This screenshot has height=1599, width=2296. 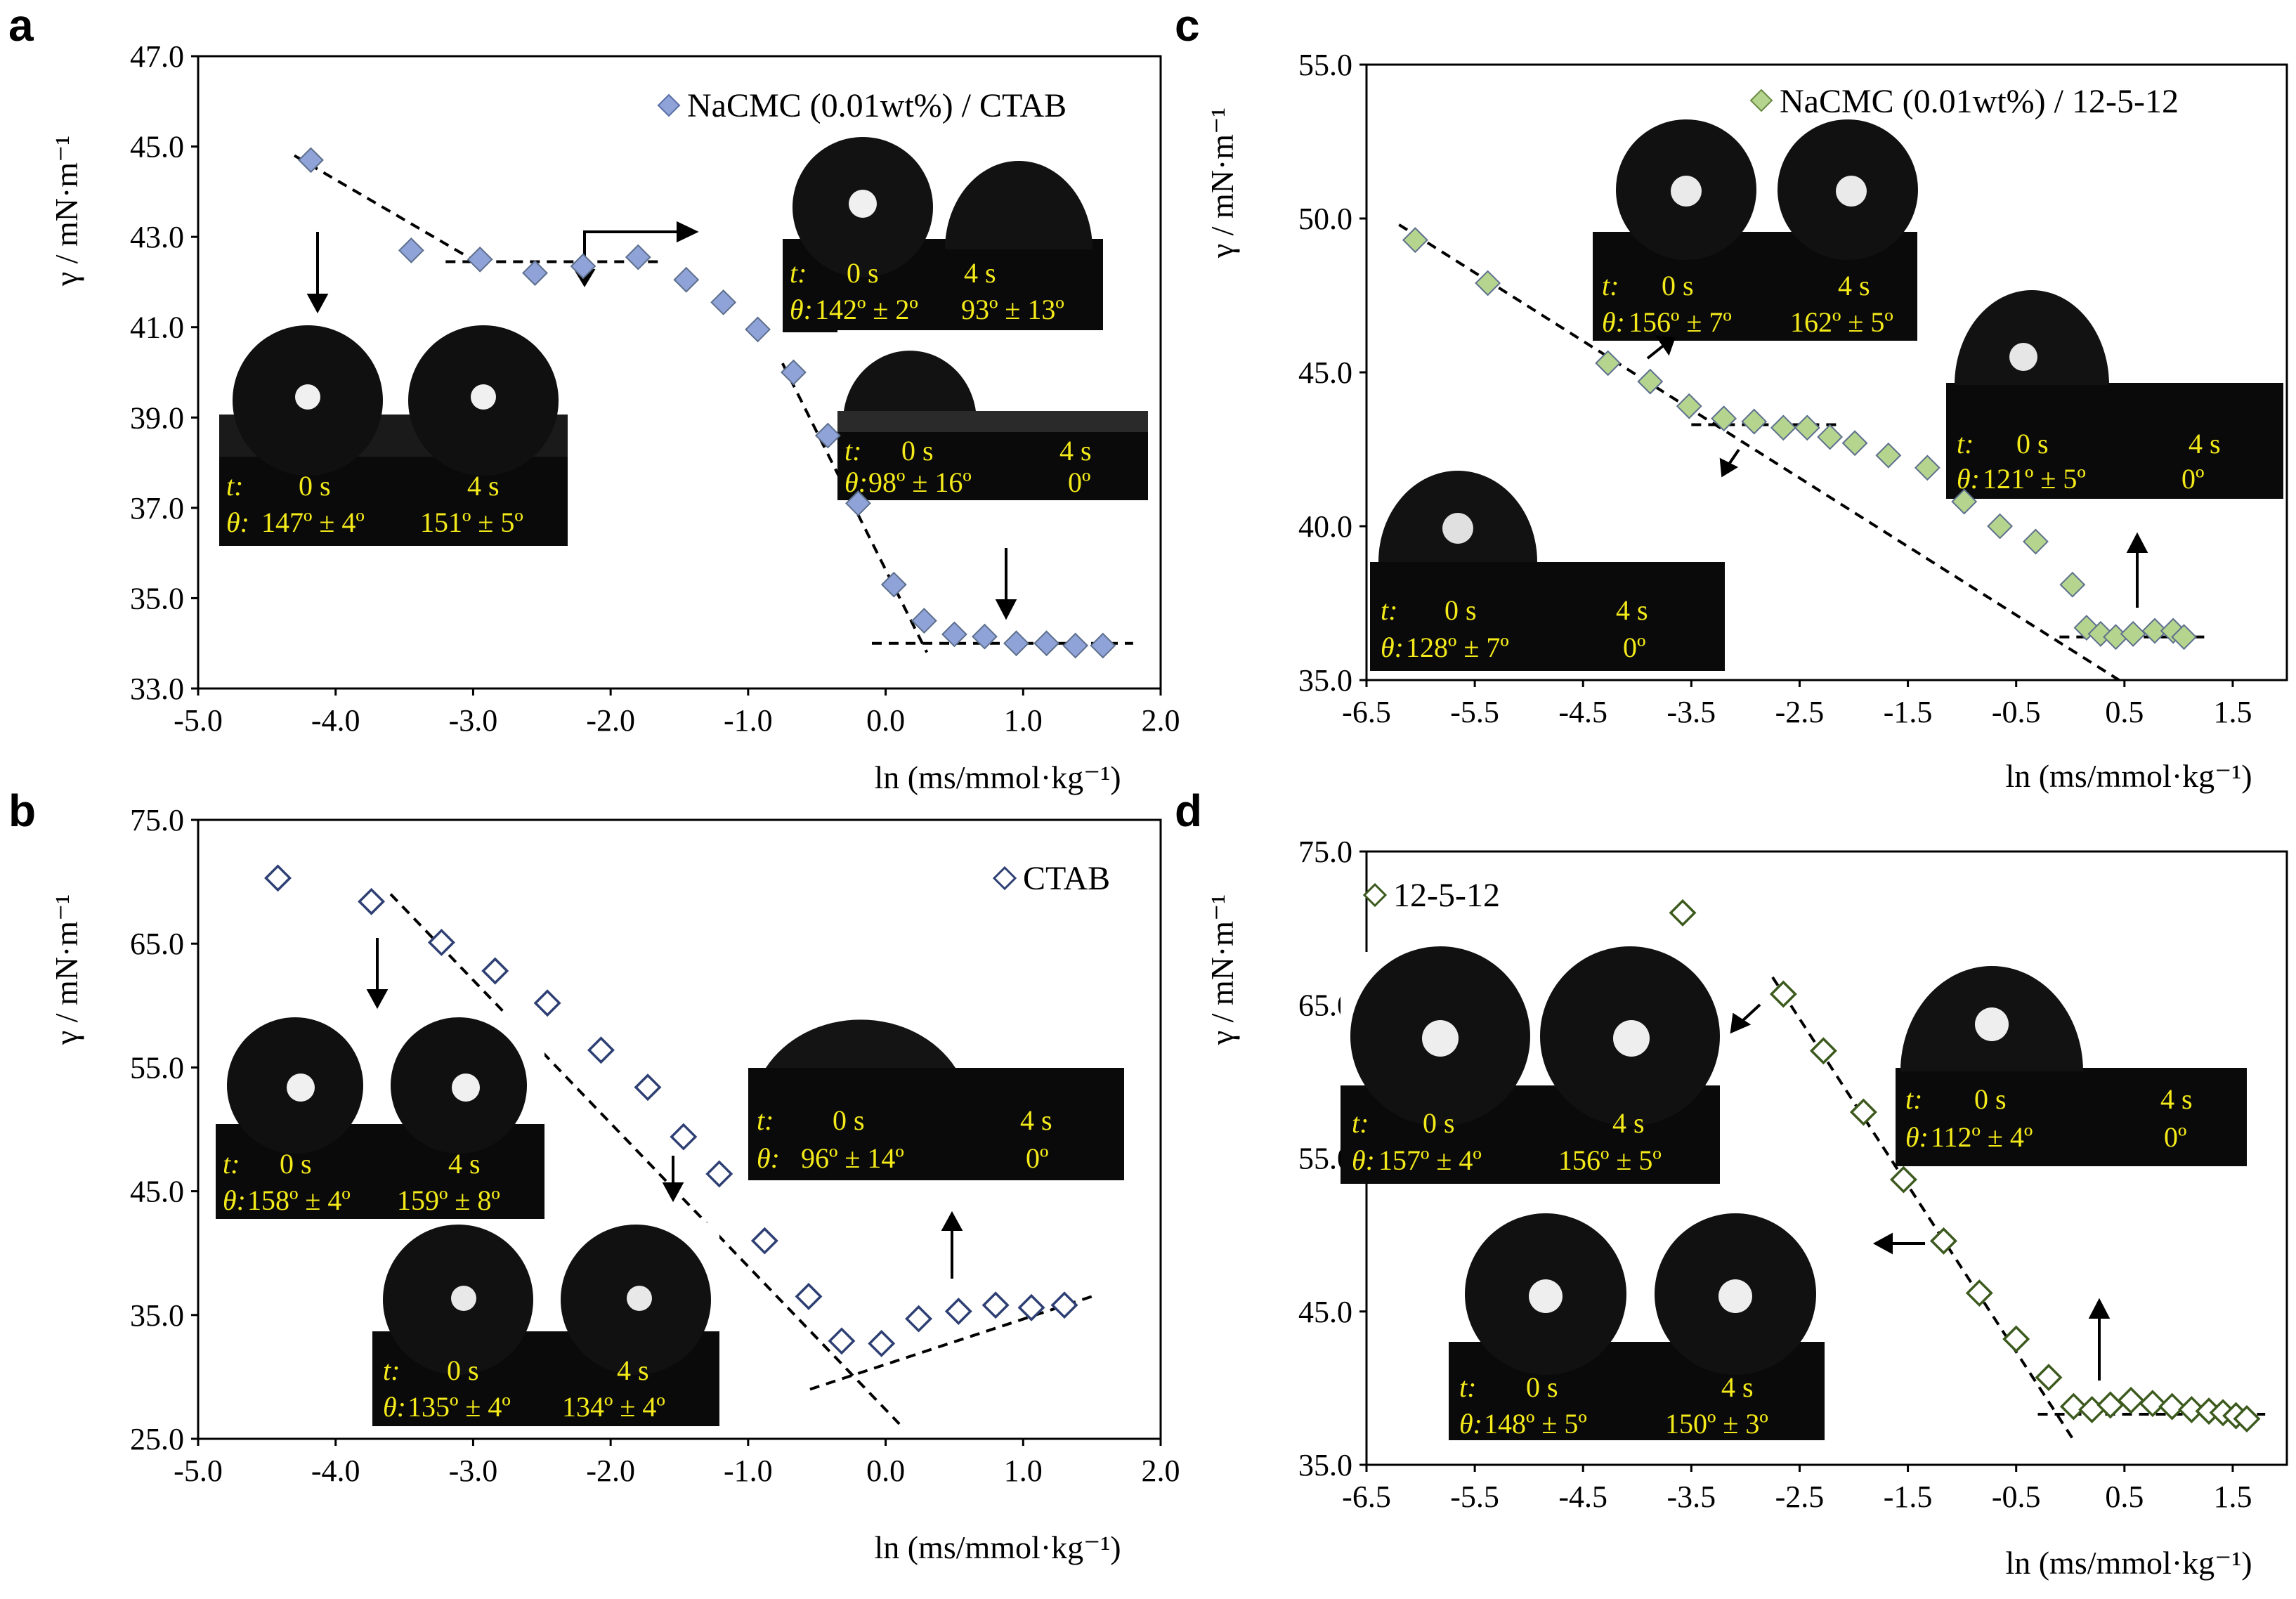 What do you see at coordinates (936, 1064) in the screenshot?
I see `droplet-inset-3: t: 0 s 4 s θ: 96º ± 14º 0º` at bounding box center [936, 1064].